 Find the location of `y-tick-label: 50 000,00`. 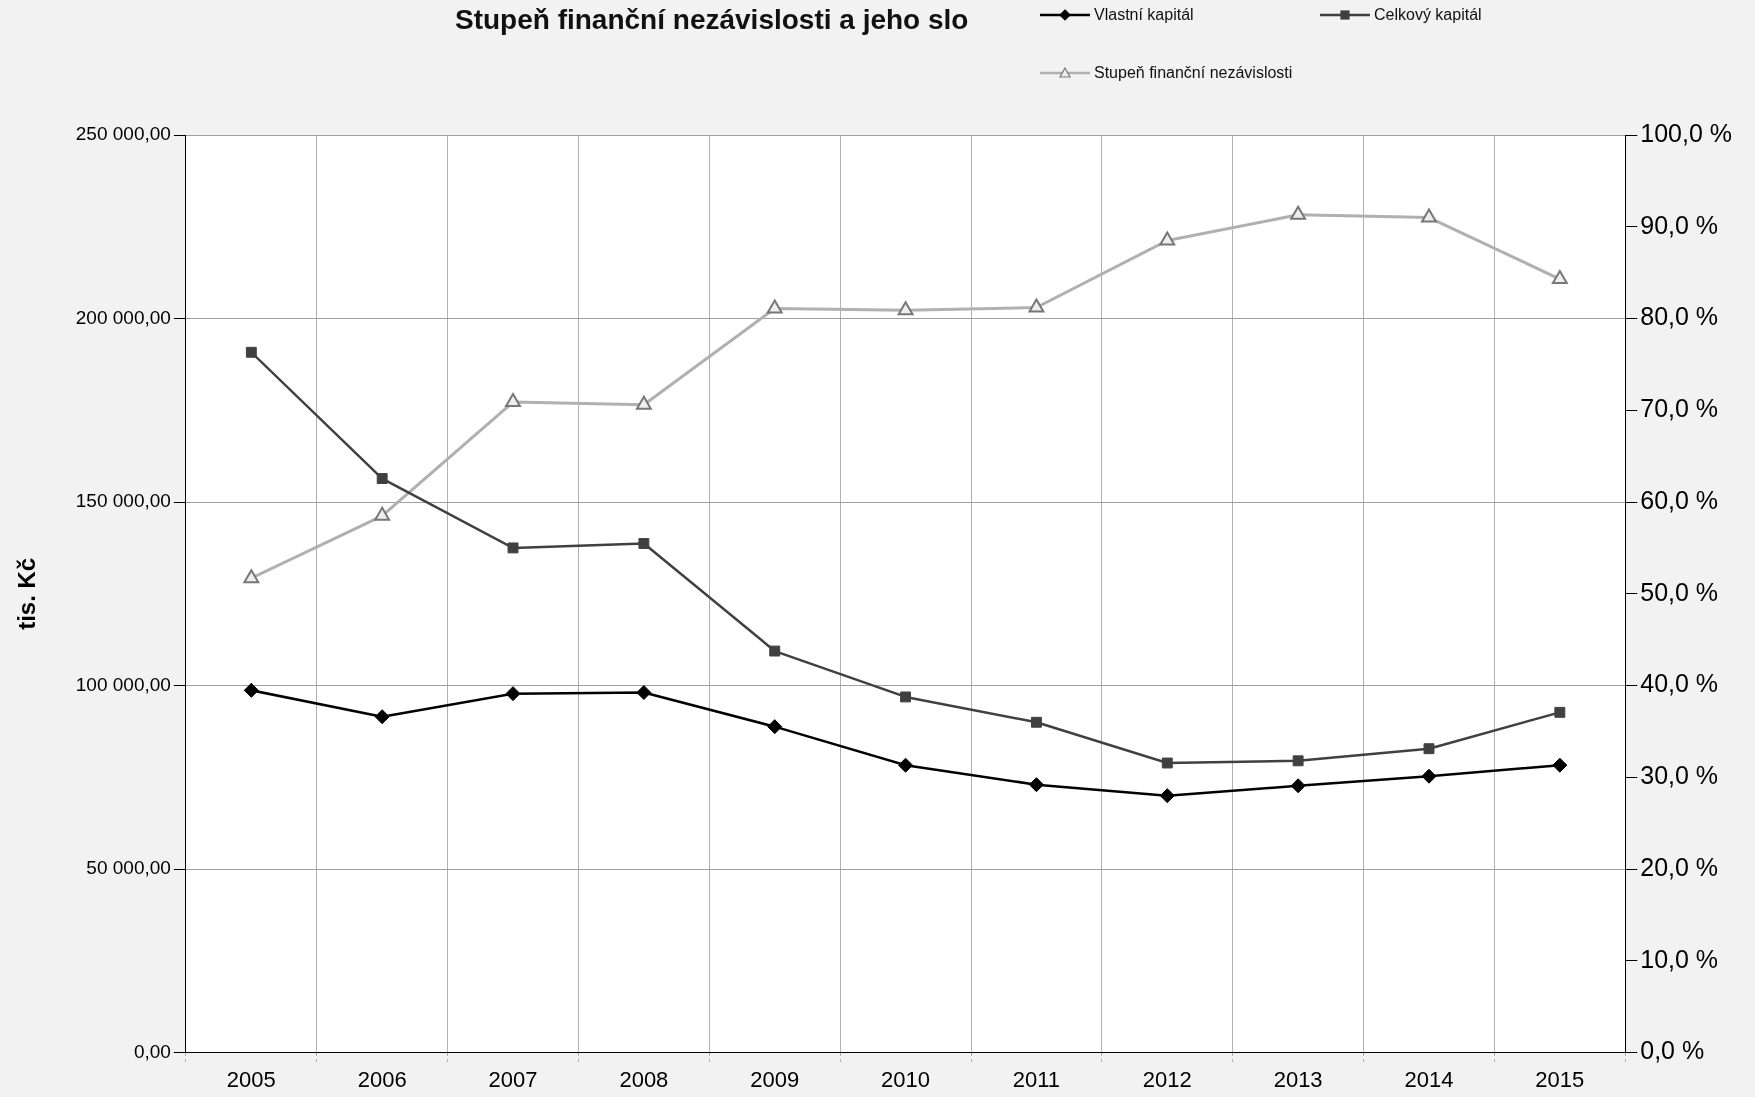

y-tick-label: 50 000,00 is located at coordinates (128, 868).